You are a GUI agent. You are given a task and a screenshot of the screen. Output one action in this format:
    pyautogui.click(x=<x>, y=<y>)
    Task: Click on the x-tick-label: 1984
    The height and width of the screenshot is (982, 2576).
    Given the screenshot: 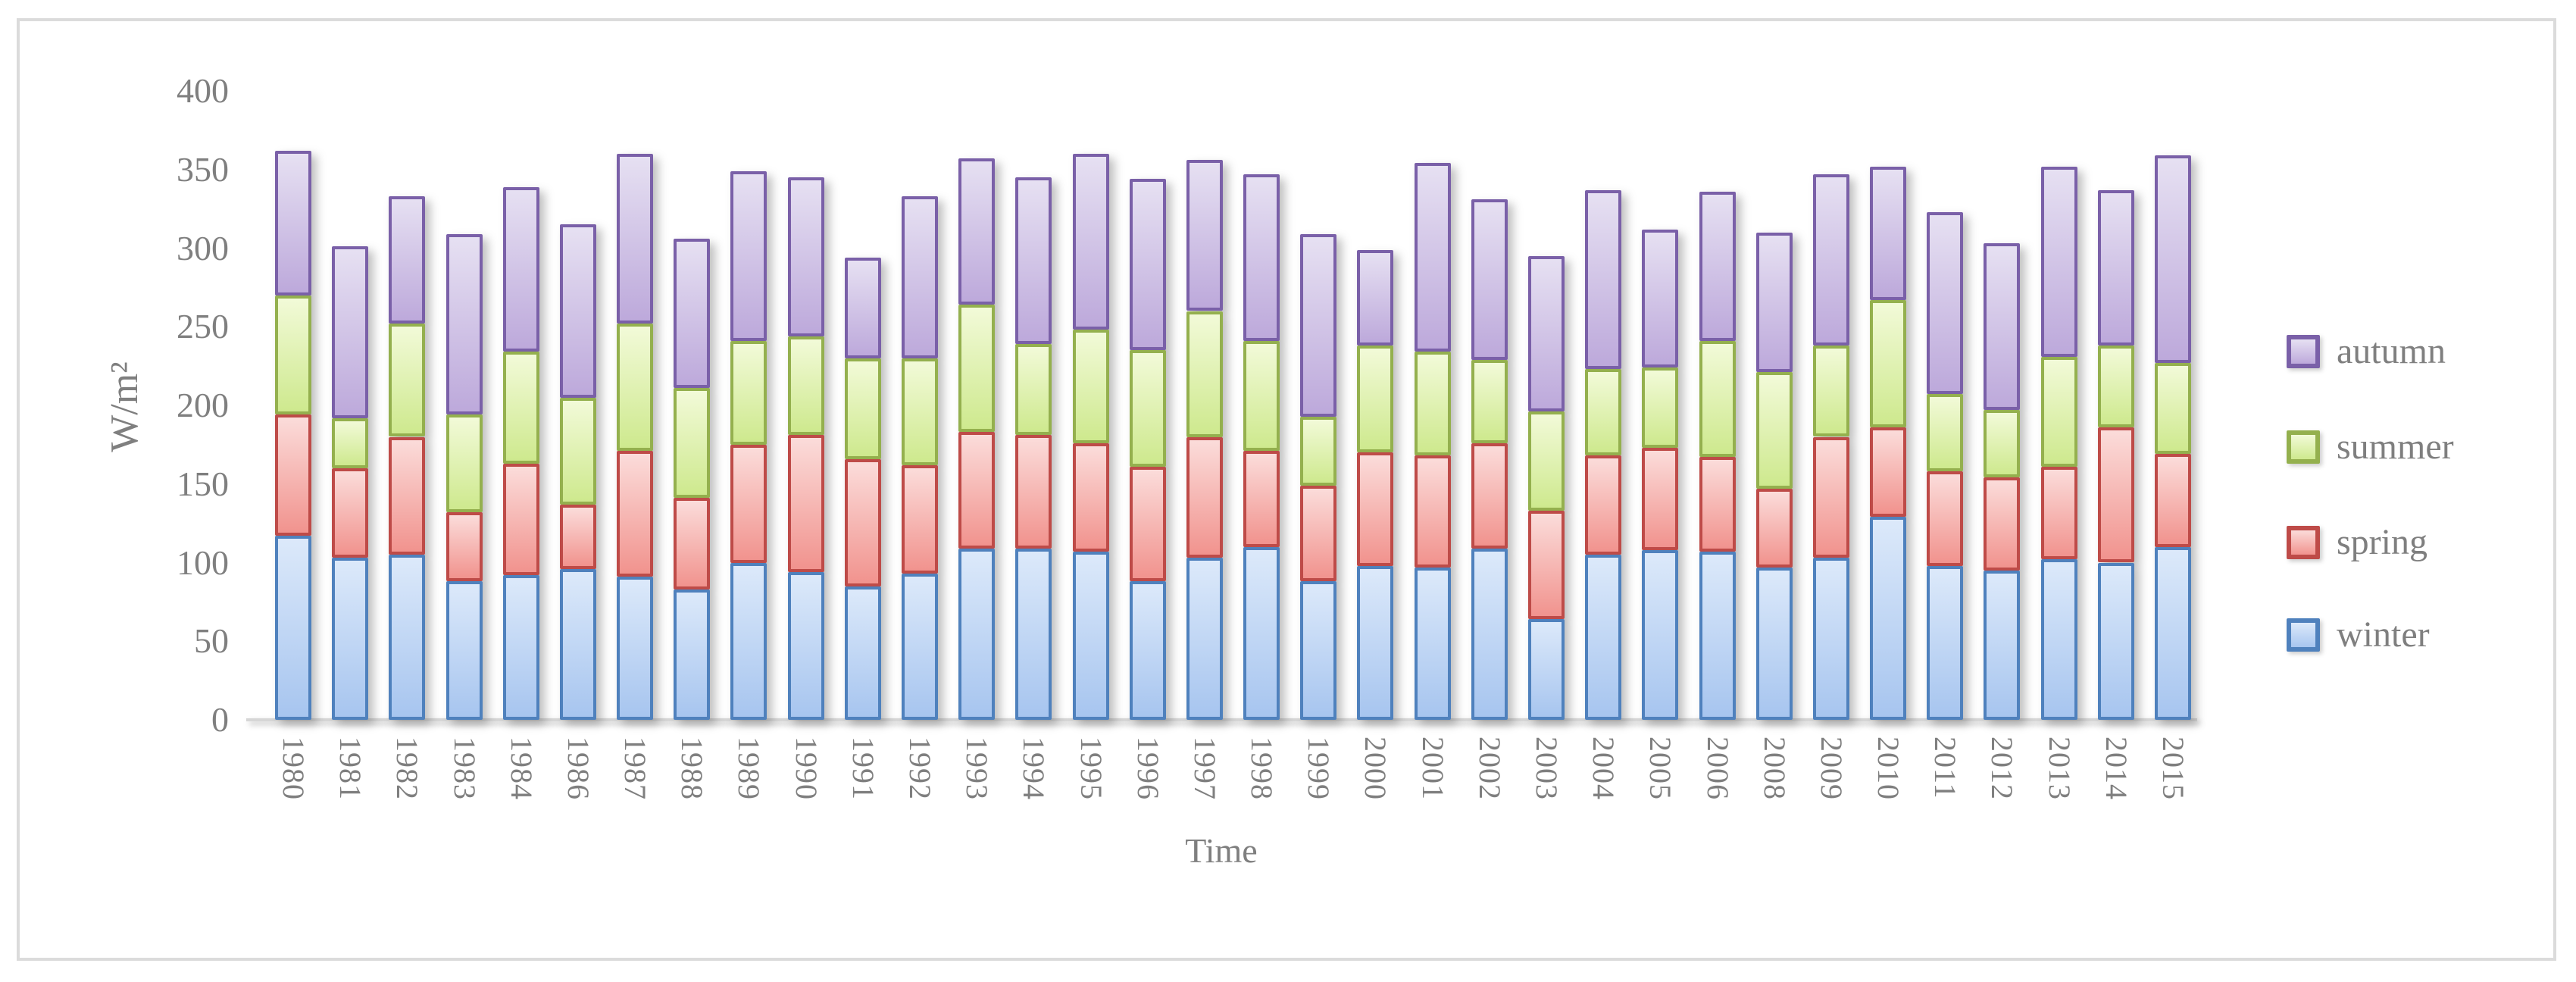 What is the action you would take?
    pyautogui.click(x=521, y=768)
    